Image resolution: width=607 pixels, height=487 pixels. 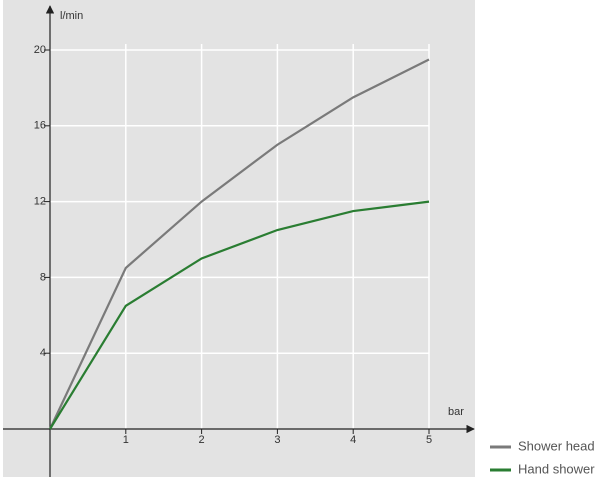 I want to click on legend-label: Shower head, so click(x=556, y=445).